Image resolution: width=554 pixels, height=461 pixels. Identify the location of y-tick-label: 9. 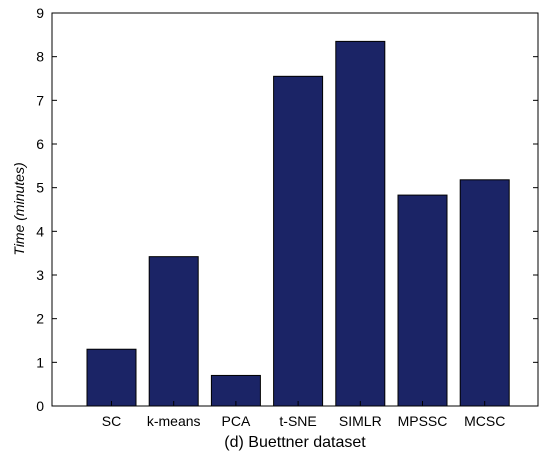
(40, 13).